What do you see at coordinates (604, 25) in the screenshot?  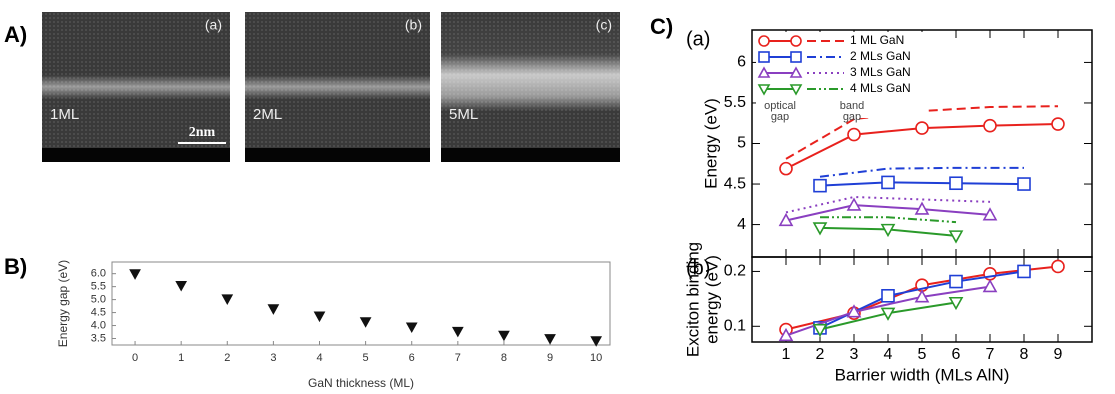 I see `image-tag: (c)` at bounding box center [604, 25].